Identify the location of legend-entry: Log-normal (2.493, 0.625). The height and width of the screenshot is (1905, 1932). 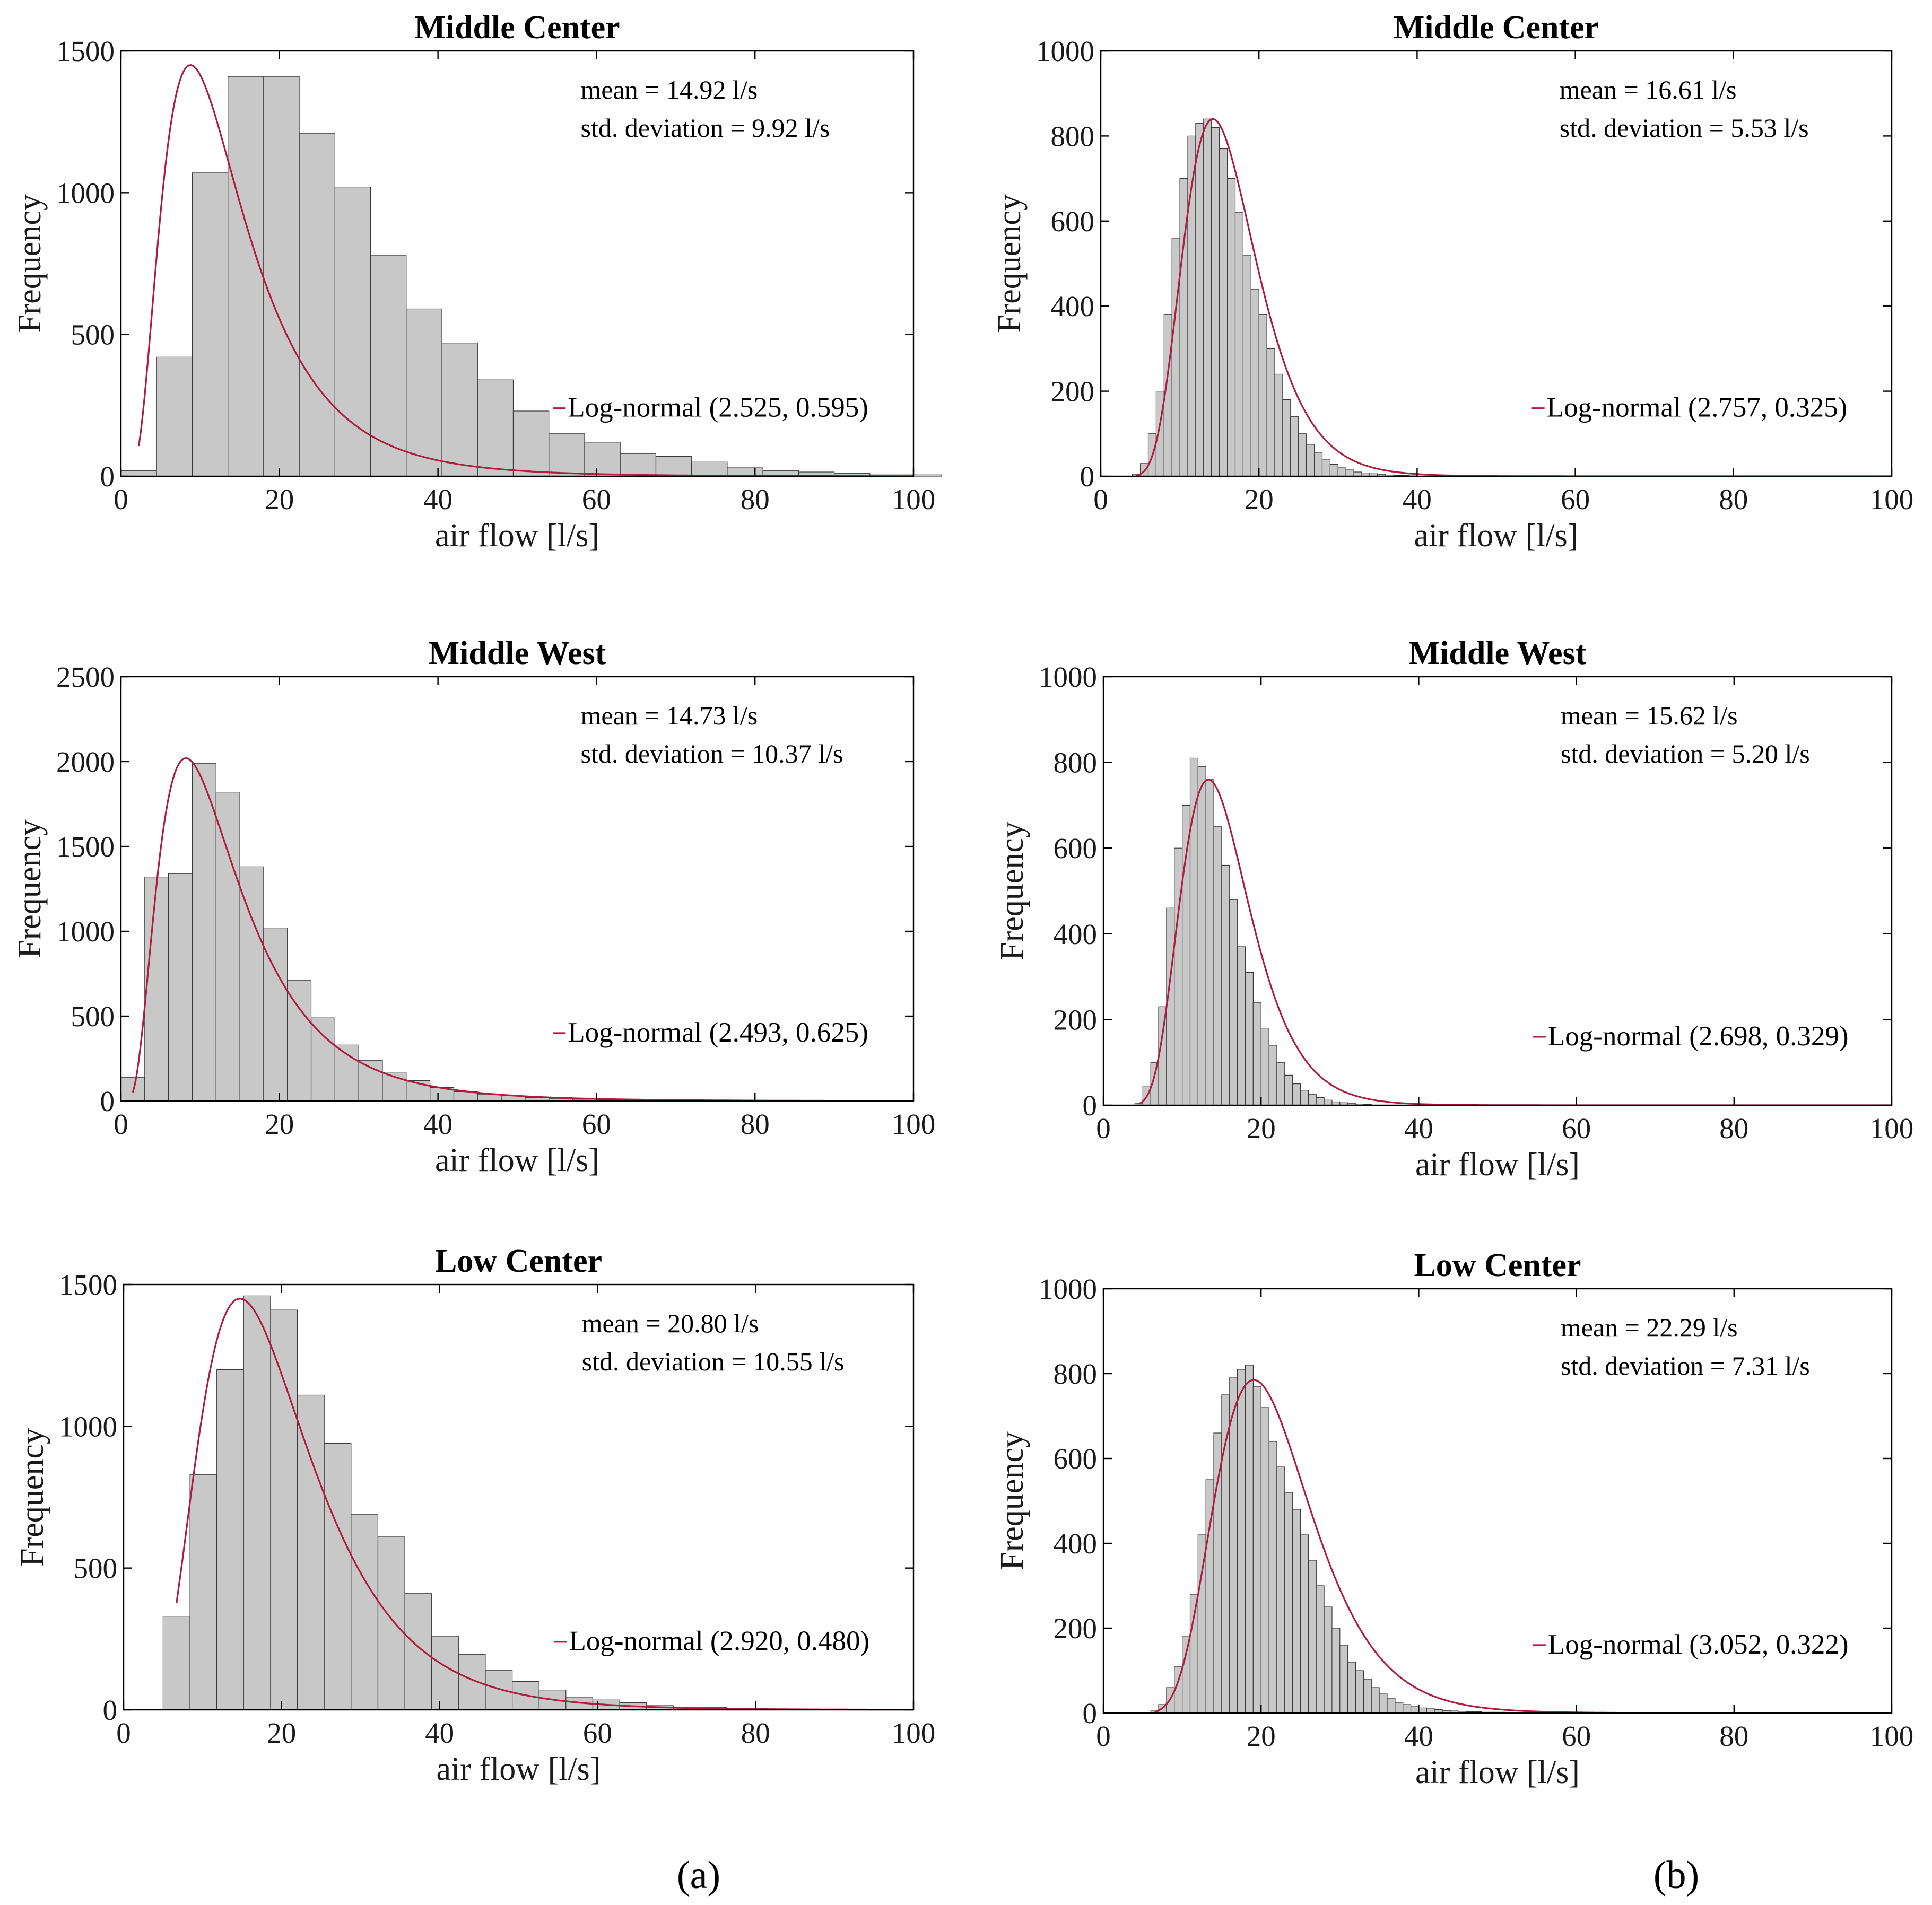
(718, 1032).